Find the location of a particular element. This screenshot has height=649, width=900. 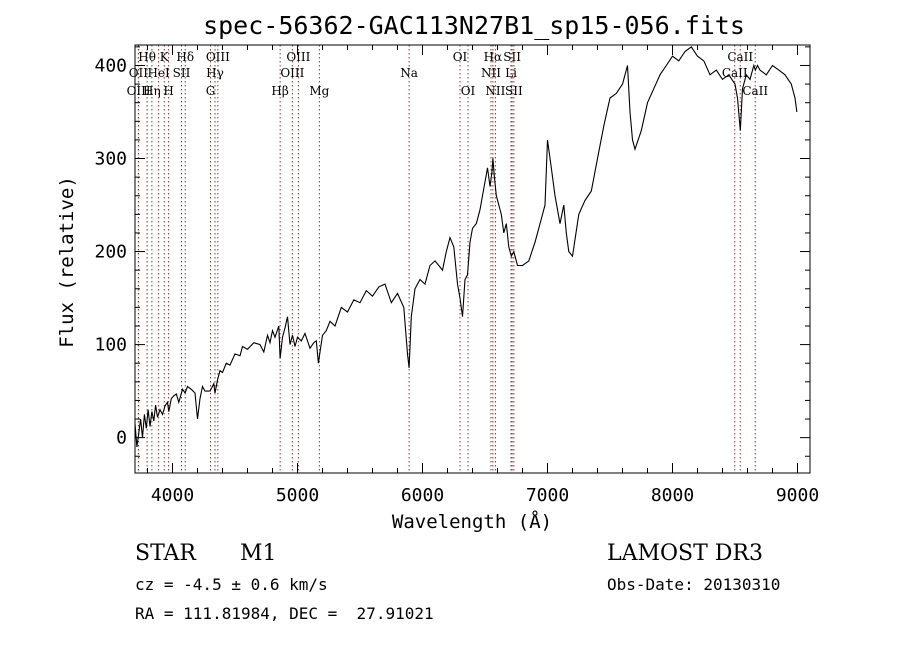

spectral-line-label: OII is located at coordinates (139, 73).